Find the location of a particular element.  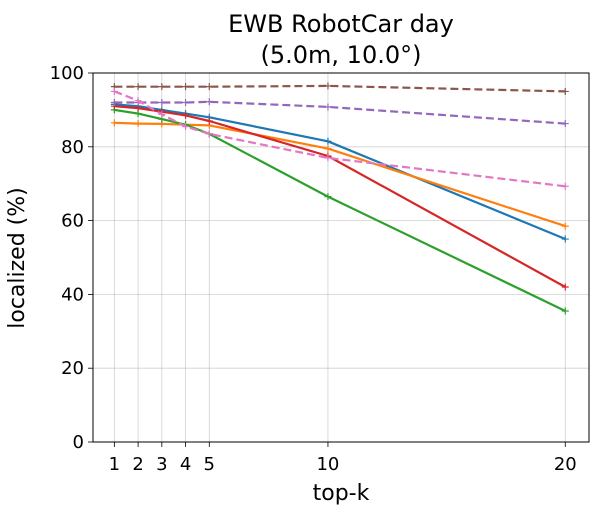

y-tick-label: 80 is located at coordinates (72, 147).